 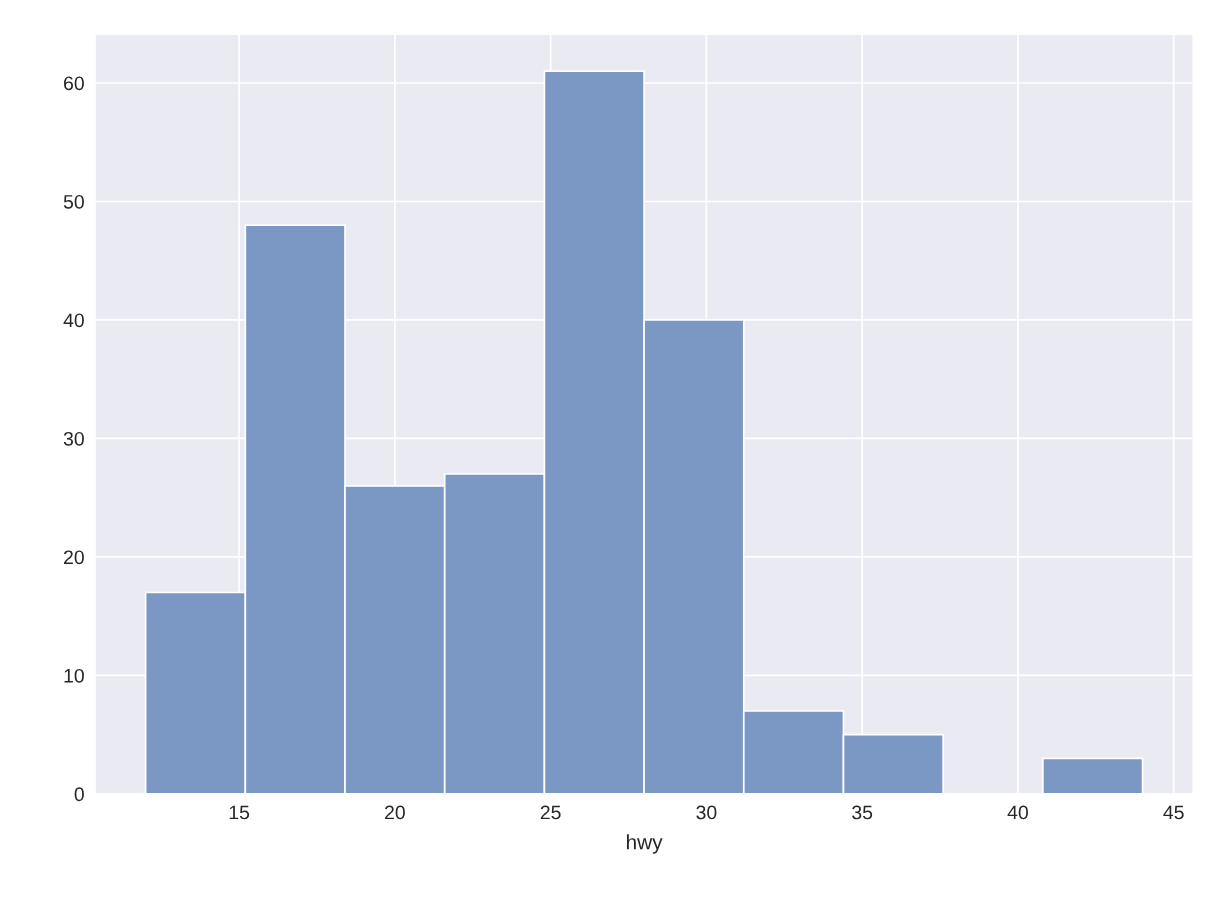 I want to click on y-tick-label: 40, so click(x=73, y=320).